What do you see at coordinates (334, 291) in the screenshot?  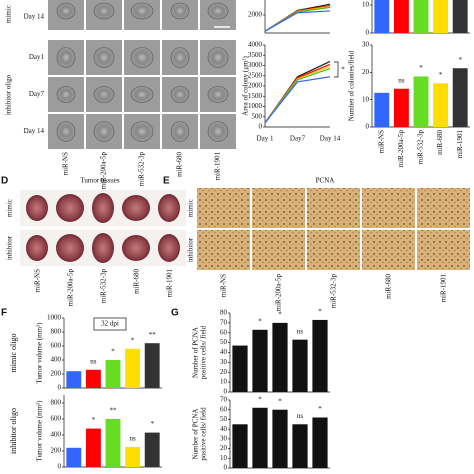 I see `column-label: miR-532-3p` at bounding box center [334, 291].